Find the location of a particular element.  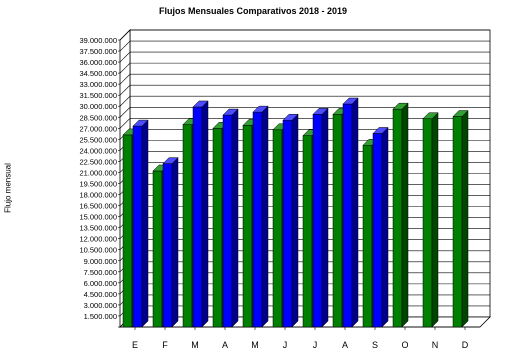

y-tick-label: 30.000.000 is located at coordinates (98, 106).